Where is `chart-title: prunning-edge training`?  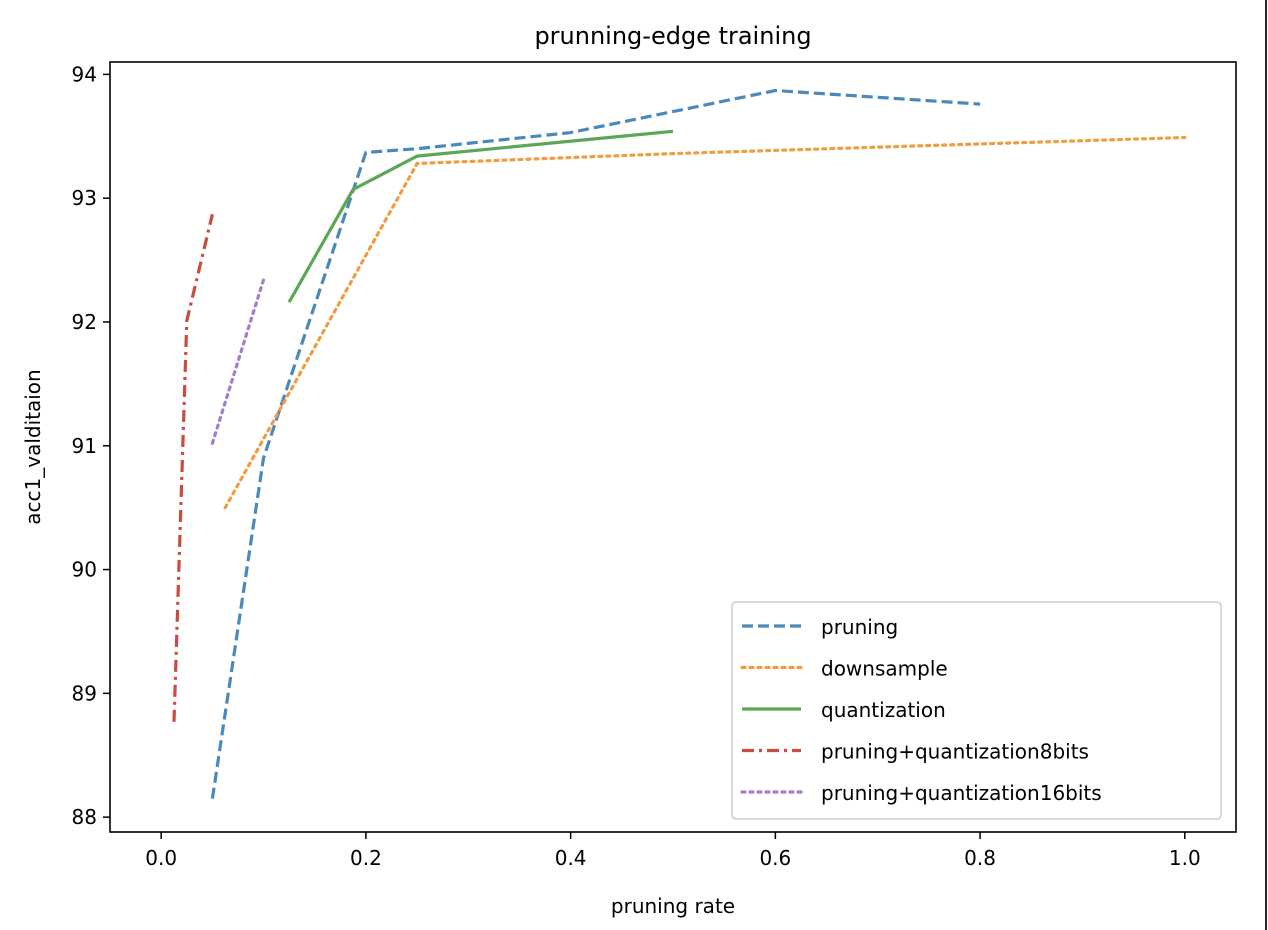
chart-title: prunning-edge training is located at coordinates (672, 36).